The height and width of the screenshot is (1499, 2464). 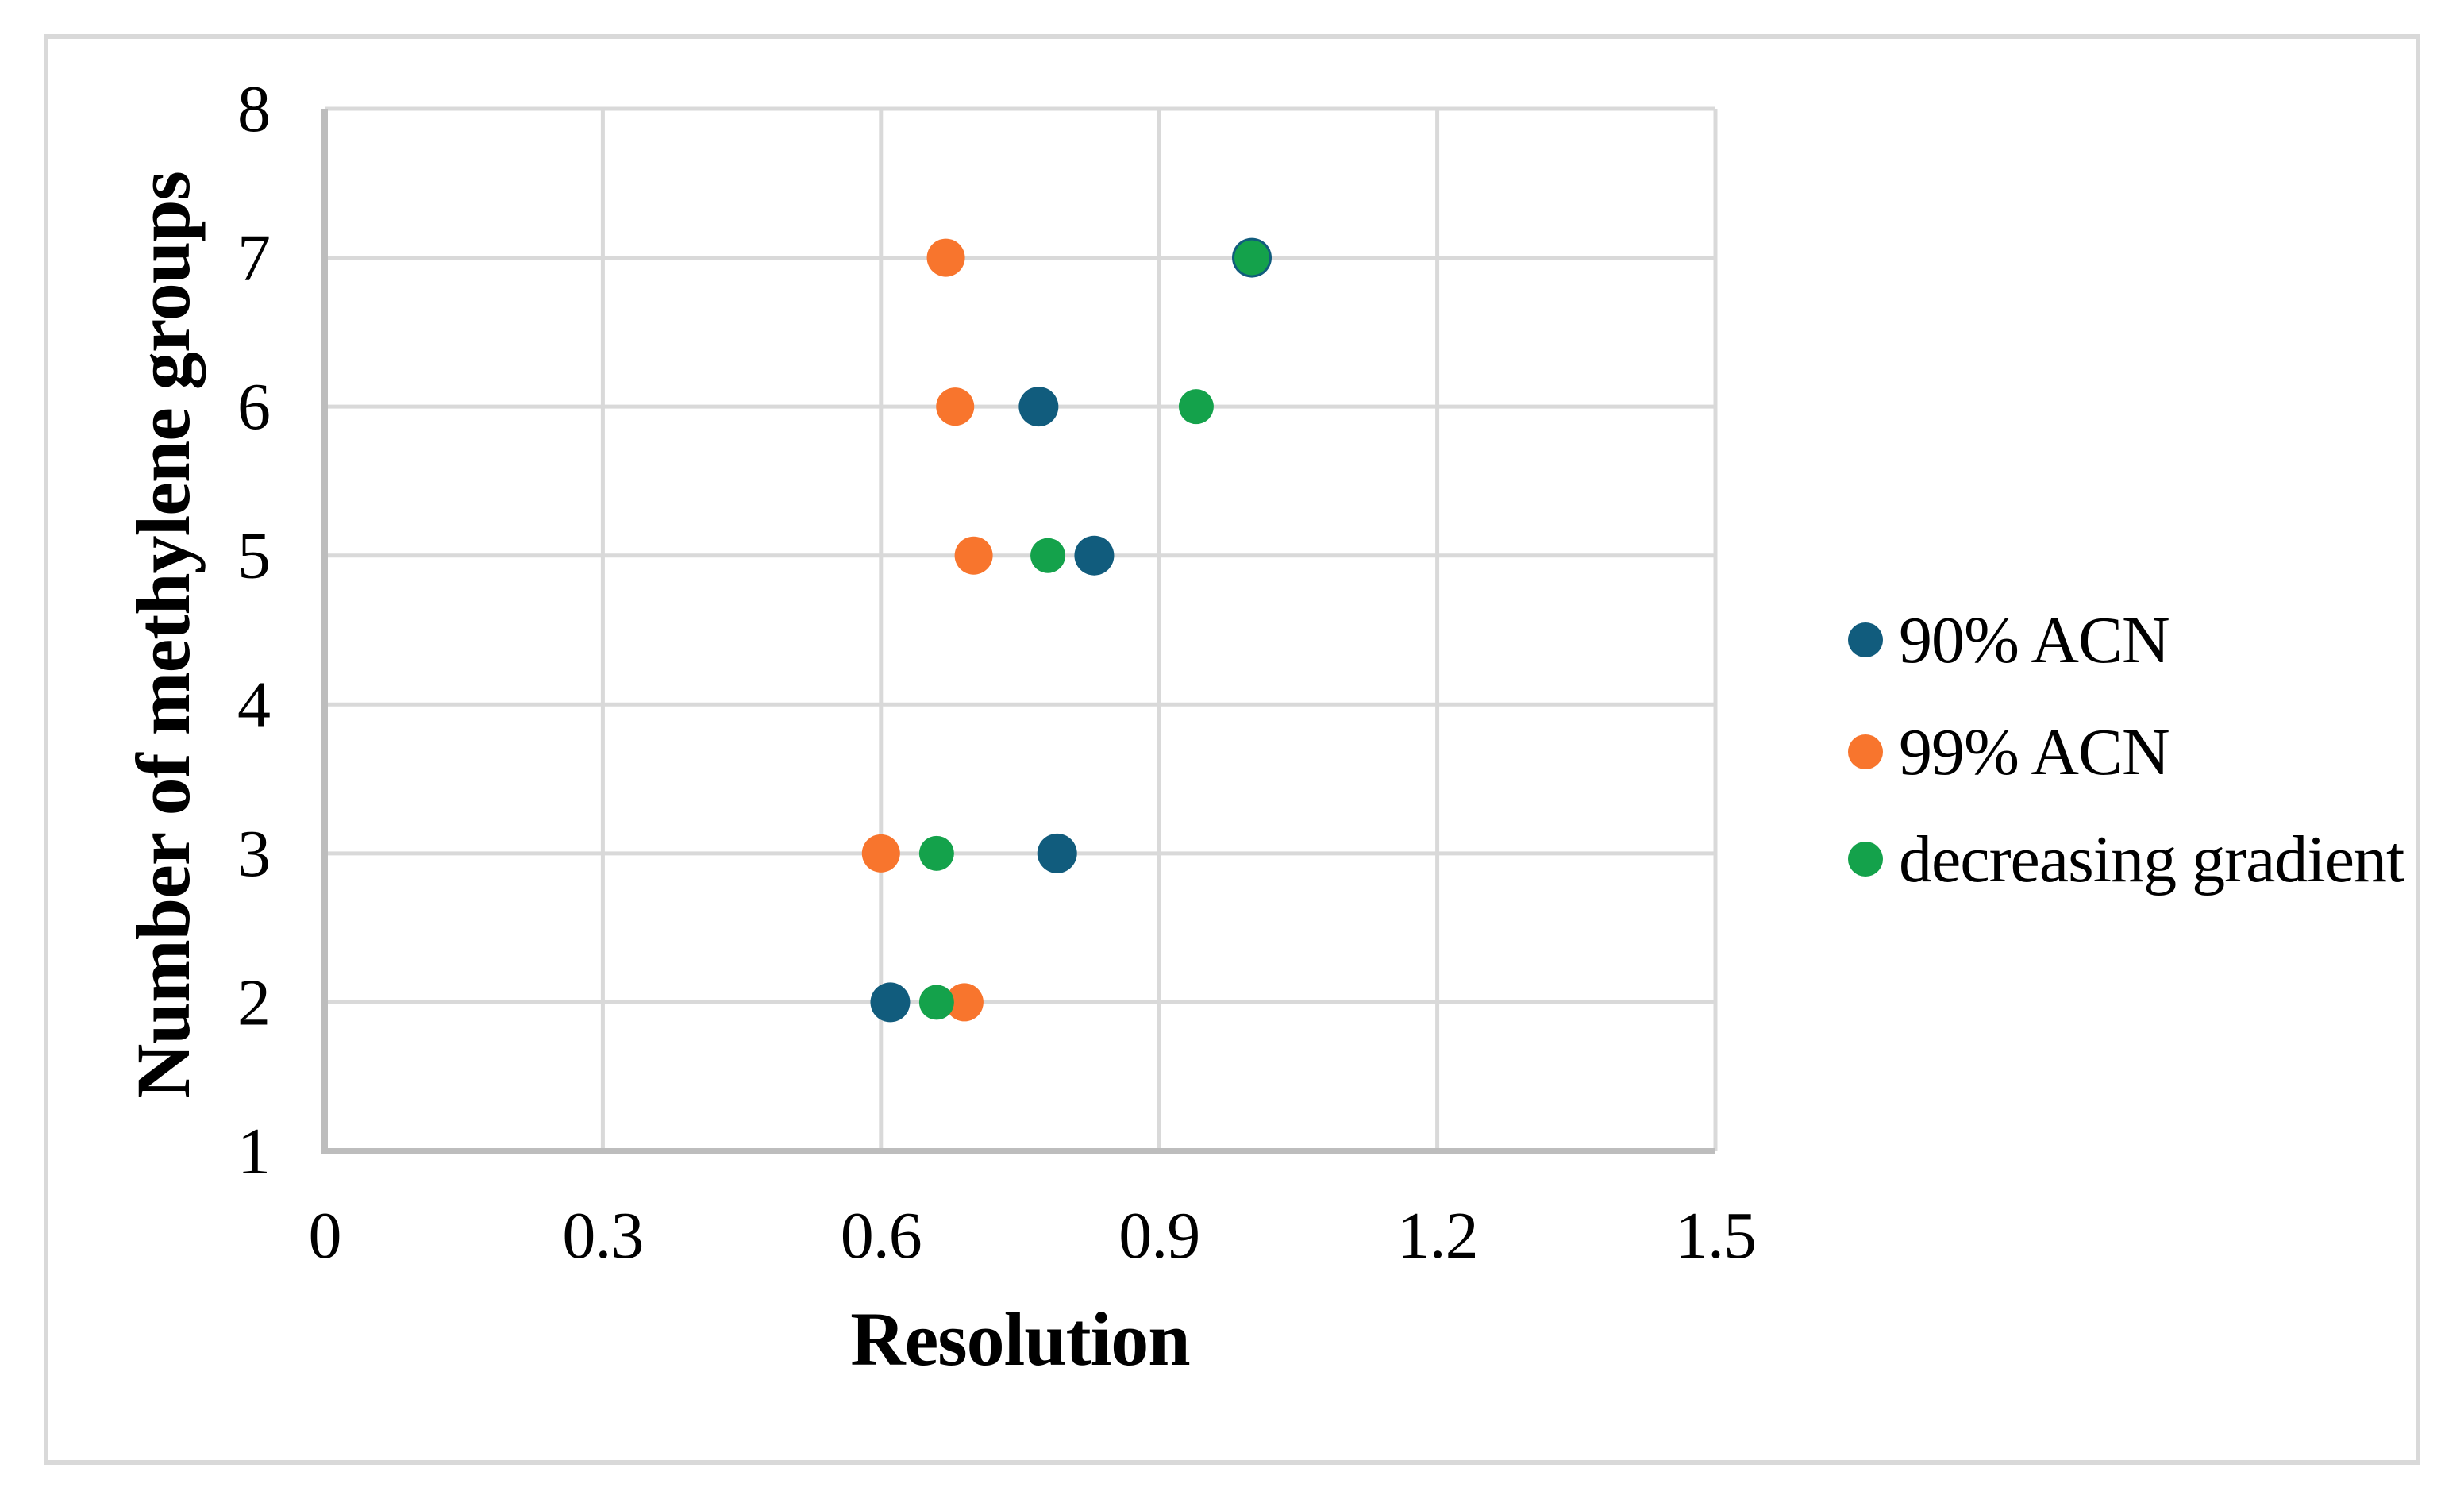 I want to click on legend: 90% ACN 99% ACN decreasing gradient, so click(x=2126, y=749).